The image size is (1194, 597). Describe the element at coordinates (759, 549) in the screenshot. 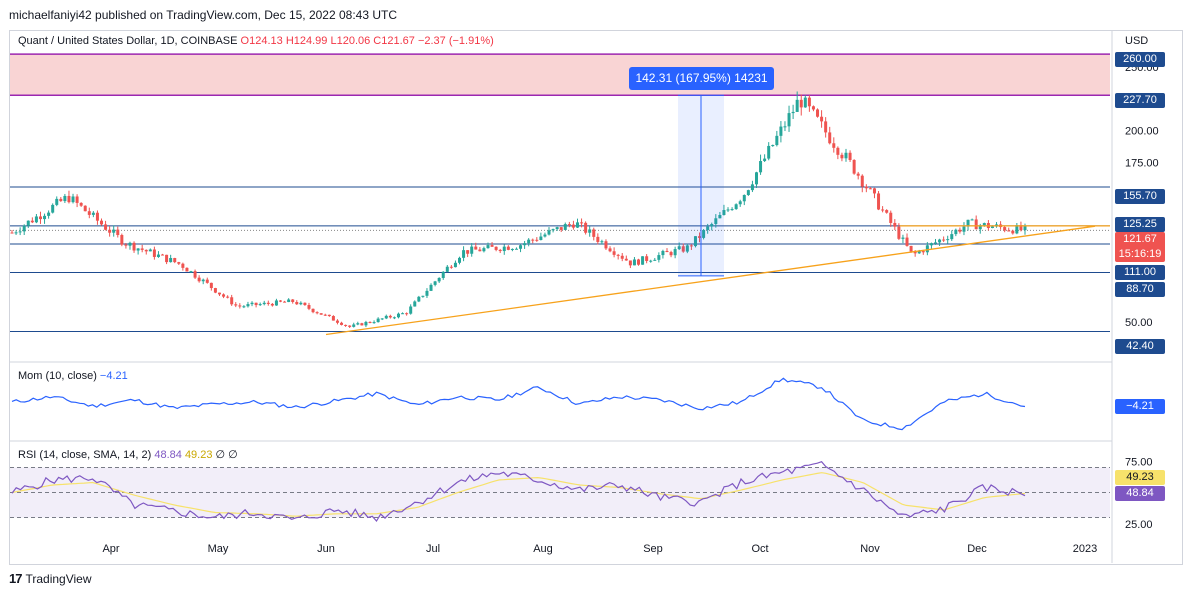

I see `x-tick-label: Oct` at that location.